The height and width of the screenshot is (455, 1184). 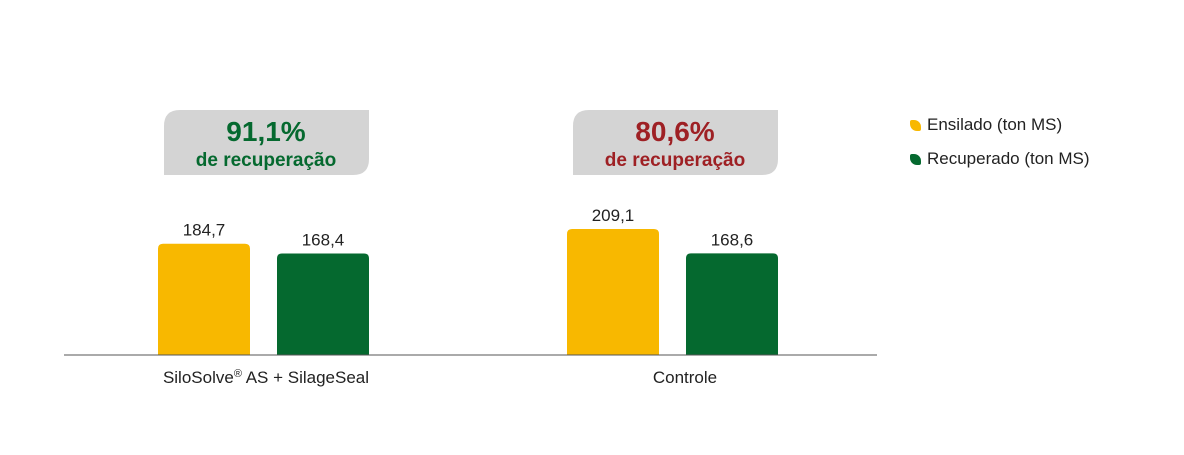 What do you see at coordinates (266, 377) in the screenshot?
I see `category-label-0: SiloSolve® AS + SilageSeal` at bounding box center [266, 377].